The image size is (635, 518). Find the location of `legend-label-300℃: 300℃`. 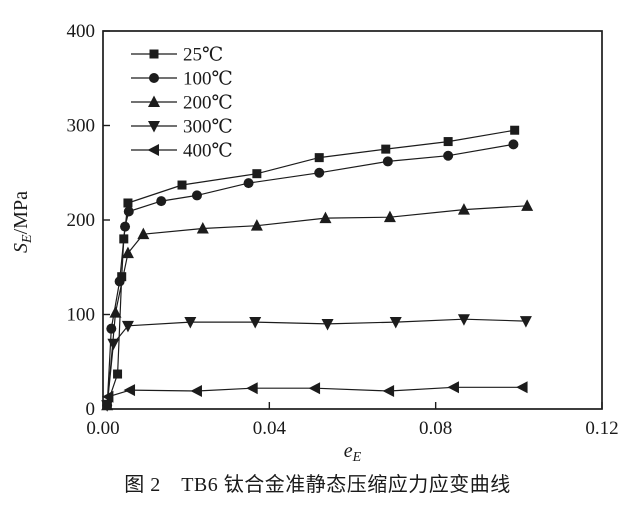

legend-label-300℃: 300℃ is located at coordinates (208, 127).